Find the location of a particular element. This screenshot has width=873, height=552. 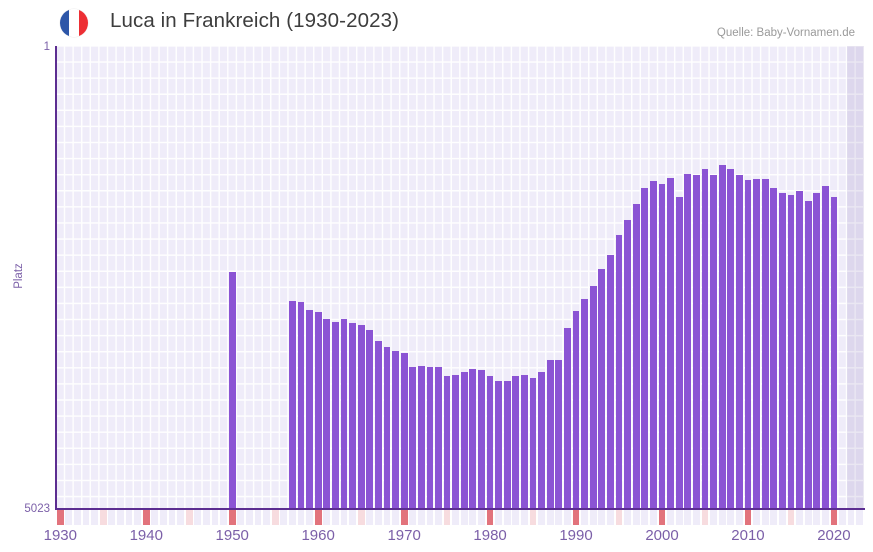

page-title: Luca in Frankreich (1930-2023) is located at coordinates (255, 20).